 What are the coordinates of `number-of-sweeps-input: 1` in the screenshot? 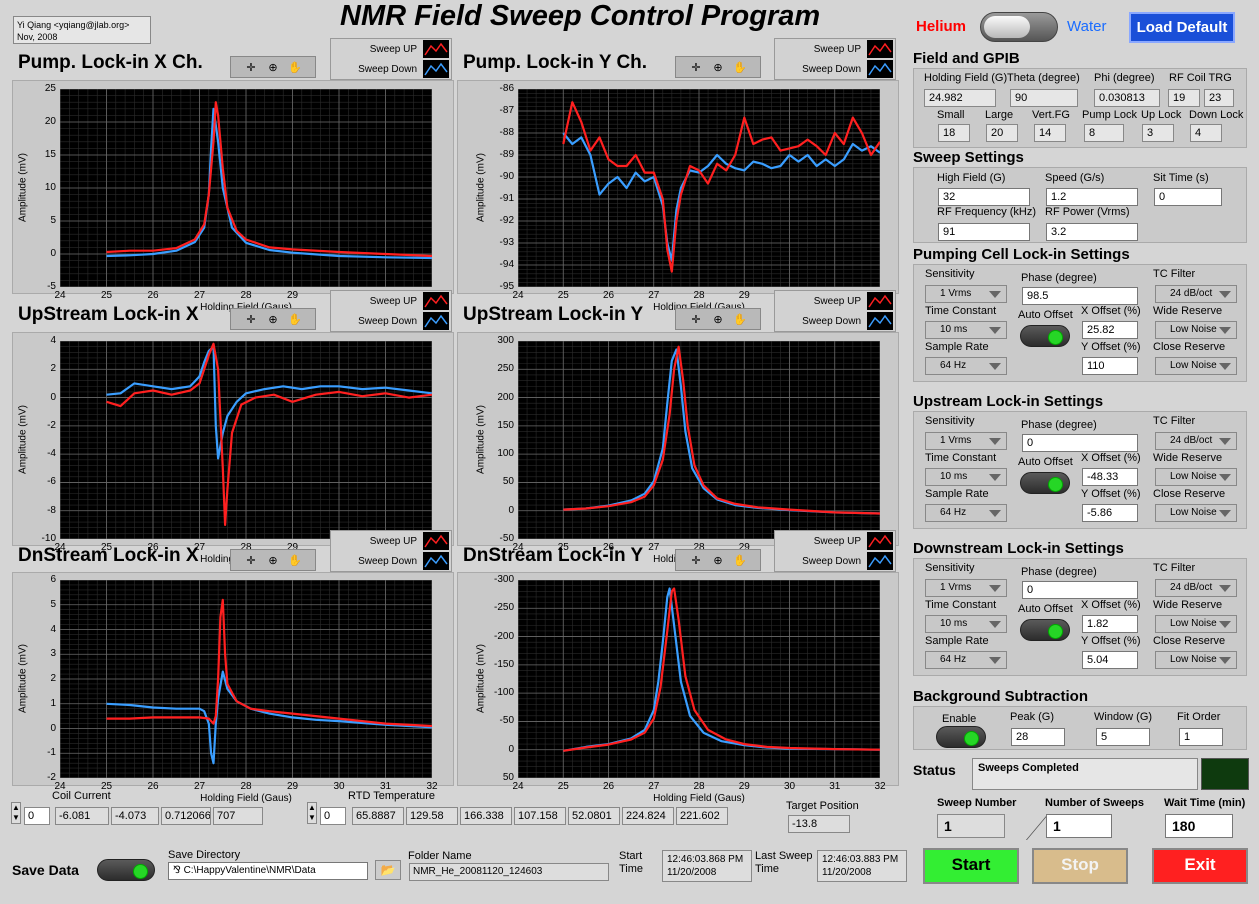 It's located at (1079, 826).